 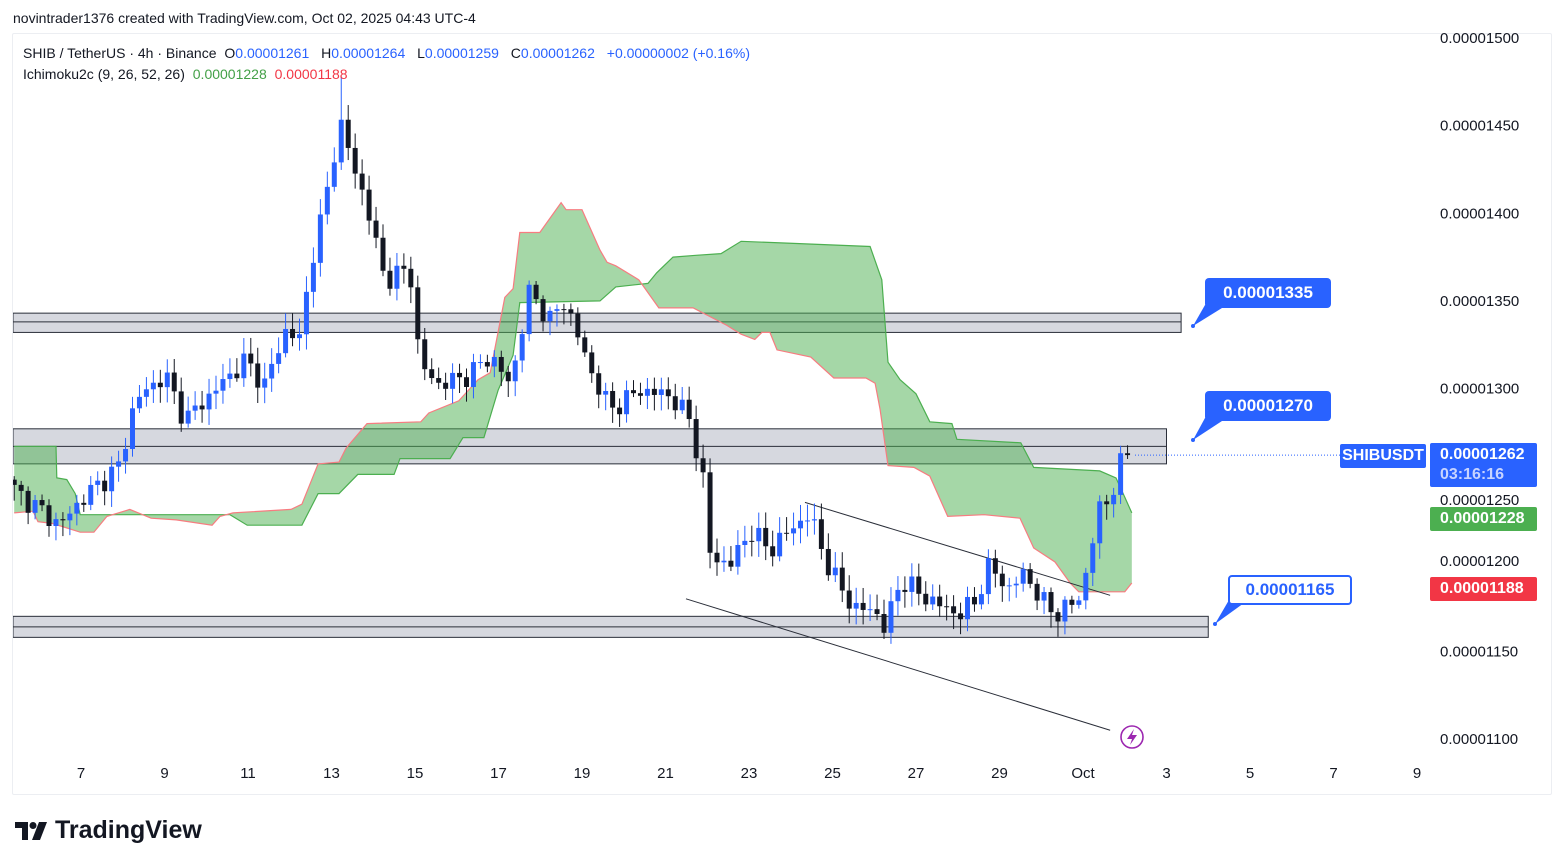 I want to click on price-callout-1335: 0.00001335, so click(x=1268, y=293).